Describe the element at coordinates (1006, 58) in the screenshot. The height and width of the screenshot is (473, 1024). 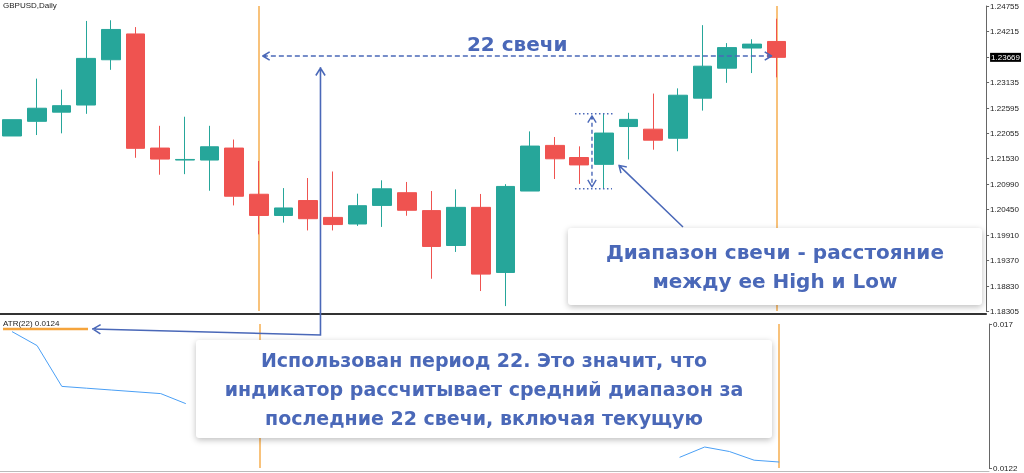
I see `y-tick-label: 1.23669` at that location.